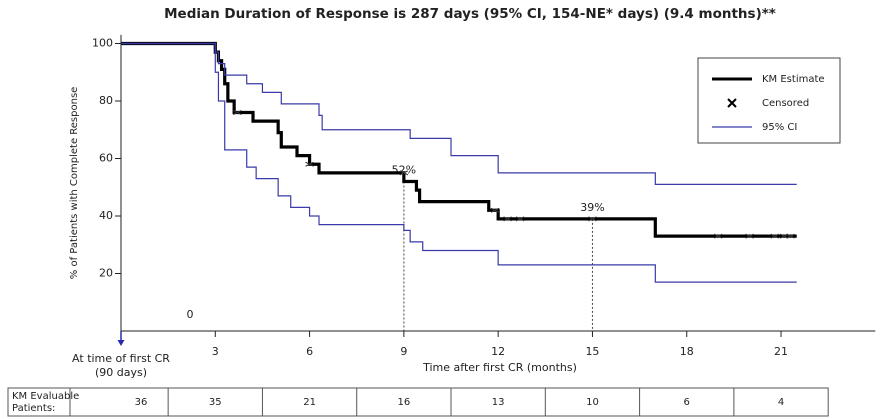 The height and width of the screenshot is (419, 881). What do you see at coordinates (309, 402) in the screenshot?
I see `risk-table-count: 21` at bounding box center [309, 402].